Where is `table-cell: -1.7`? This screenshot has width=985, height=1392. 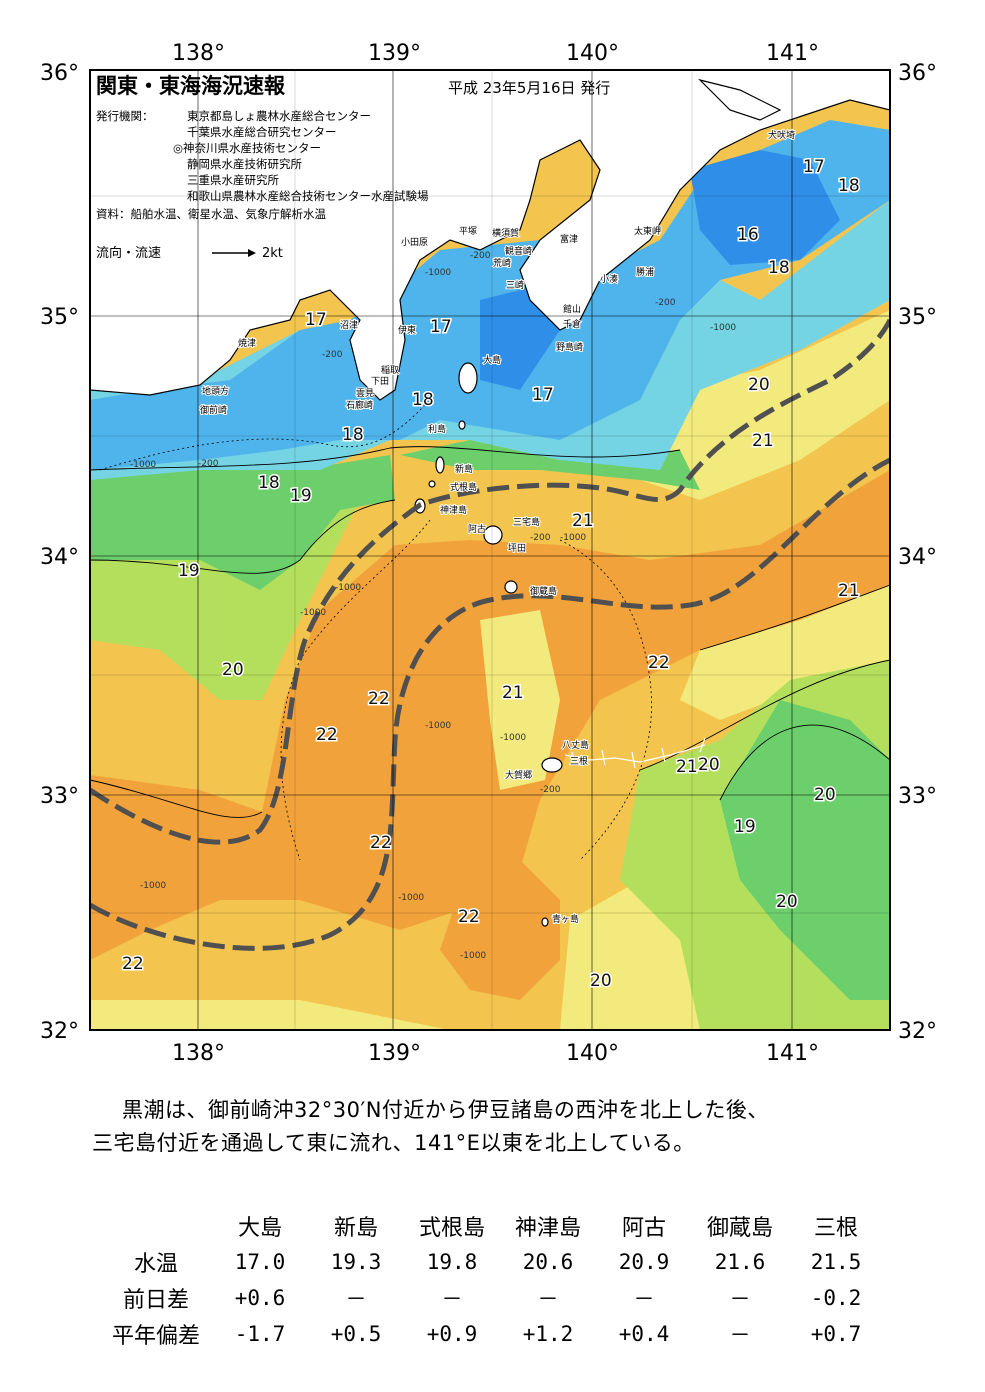
table-cell: -1.7 is located at coordinates (260, 1334).